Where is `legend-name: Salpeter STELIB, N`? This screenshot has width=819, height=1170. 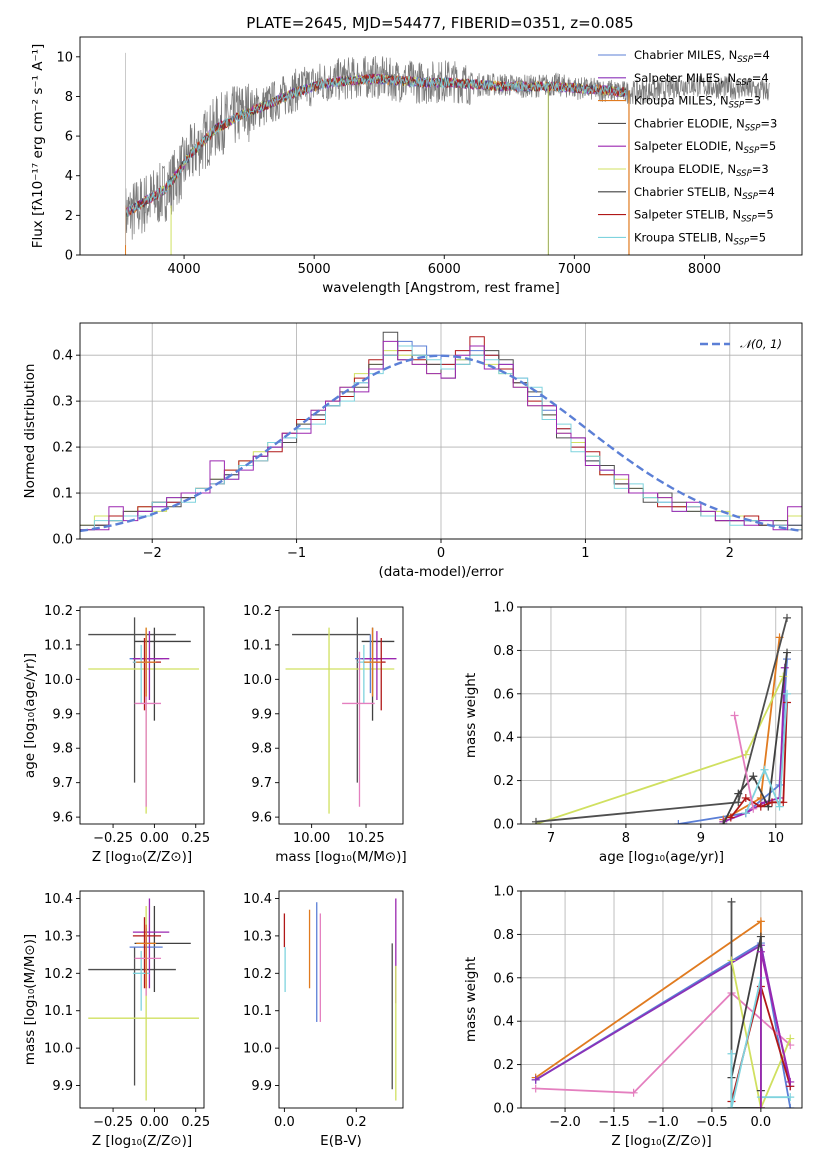
legend-name: Salpeter STELIB, N is located at coordinates (687, 215).